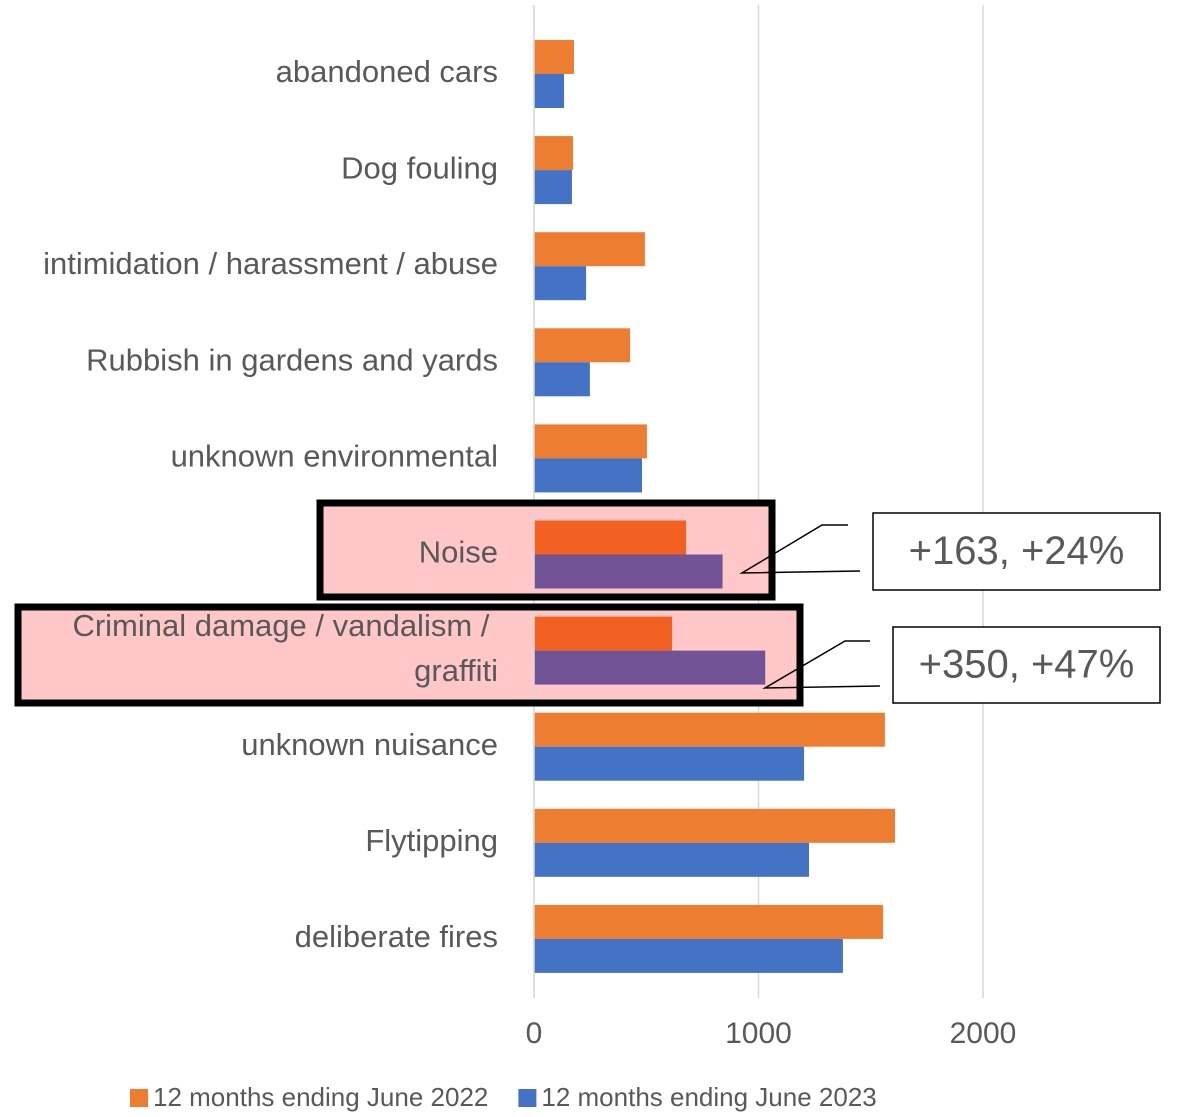 This screenshot has width=1188, height=1117. I want to click on y-tick-label: Rubbish in gardens and yards, so click(292, 359).